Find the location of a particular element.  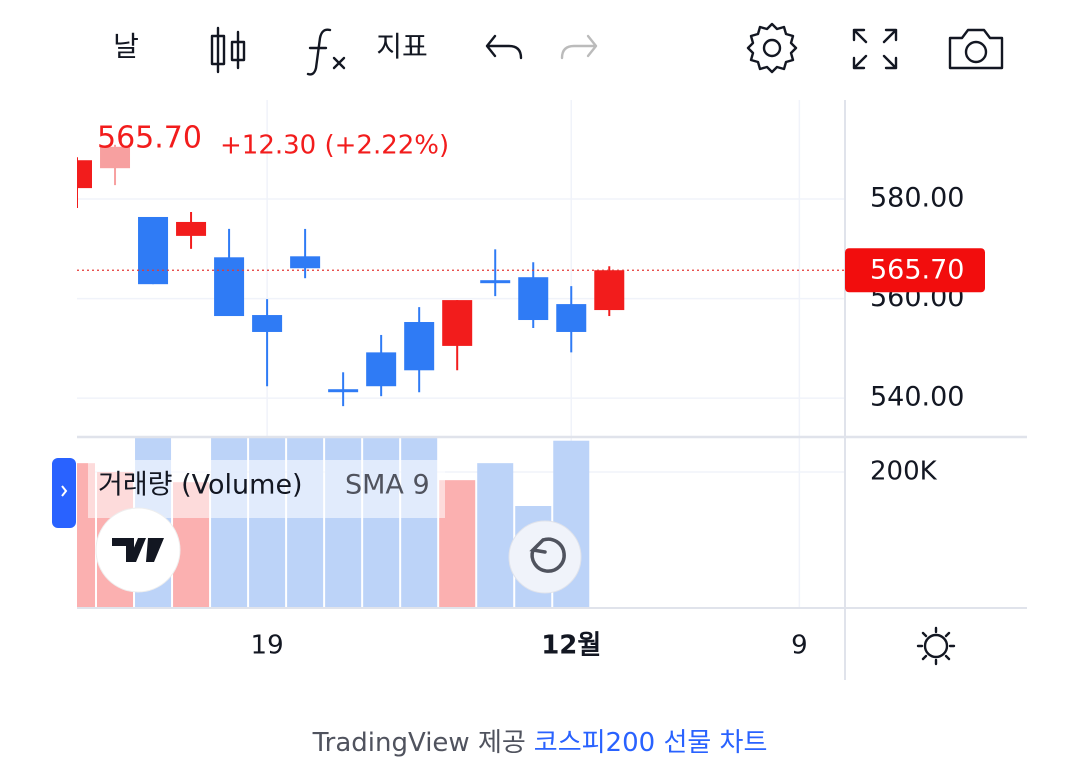

toggle-arrow is located at coordinates (64, 491).